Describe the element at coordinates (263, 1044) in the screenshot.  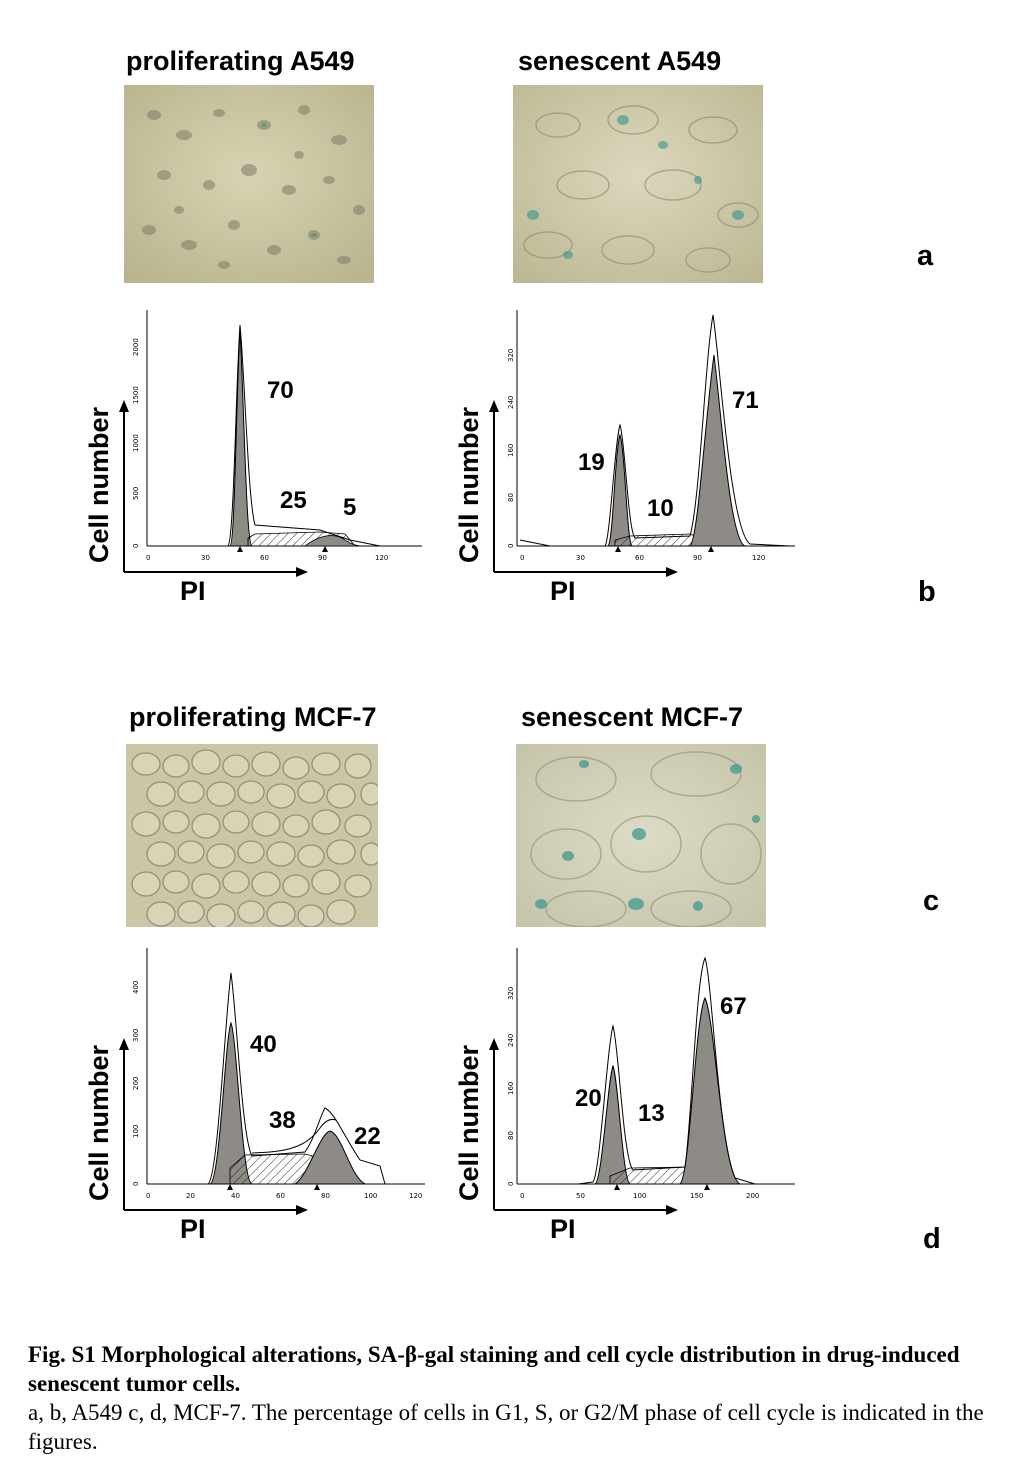
I see `pct-g1: 40` at that location.